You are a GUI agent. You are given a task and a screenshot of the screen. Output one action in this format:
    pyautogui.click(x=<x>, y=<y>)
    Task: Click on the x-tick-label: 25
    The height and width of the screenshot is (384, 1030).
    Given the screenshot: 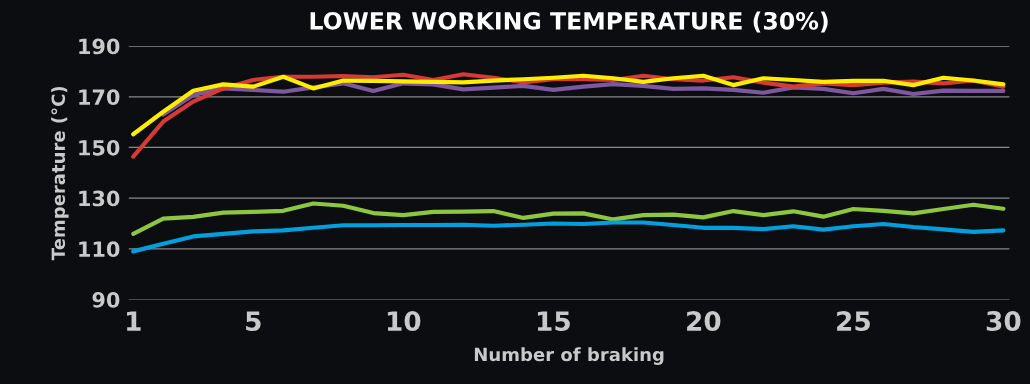 What is the action you would take?
    pyautogui.click(x=853, y=321)
    